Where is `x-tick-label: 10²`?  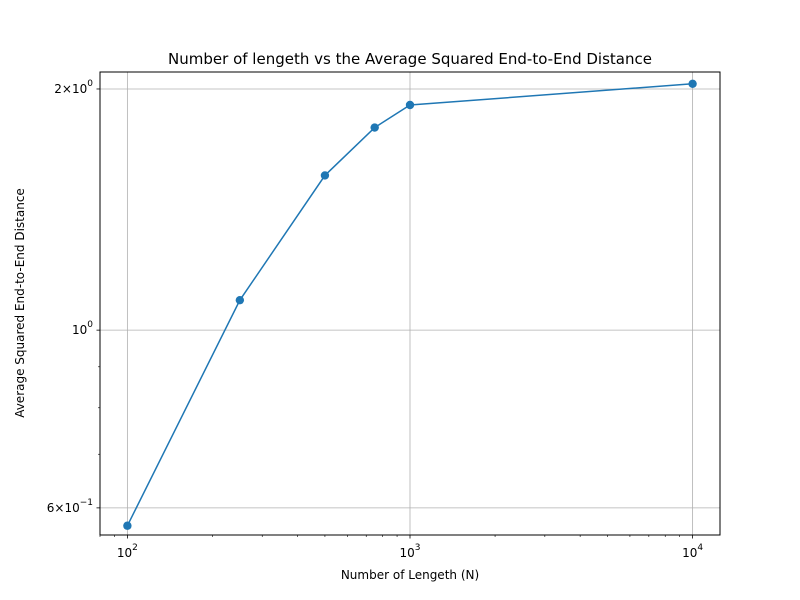
x-tick-label: 10² is located at coordinates (127, 551).